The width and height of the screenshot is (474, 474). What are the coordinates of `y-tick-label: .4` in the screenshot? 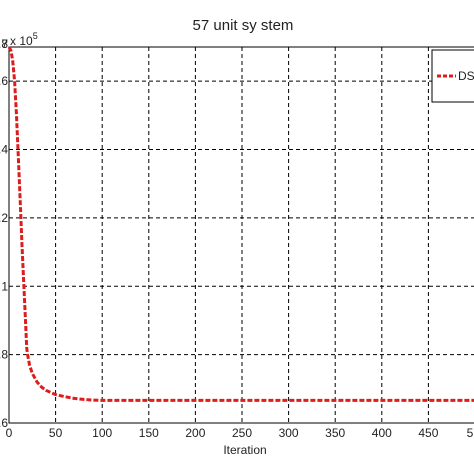 It's located at (4, 150).